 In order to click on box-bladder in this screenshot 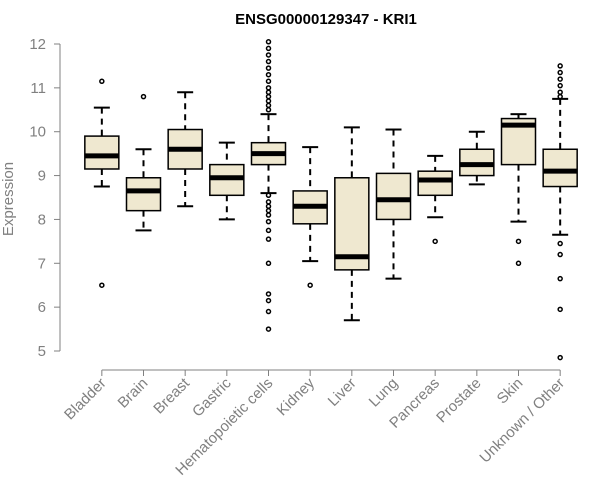, I will do `click(102, 152)`.